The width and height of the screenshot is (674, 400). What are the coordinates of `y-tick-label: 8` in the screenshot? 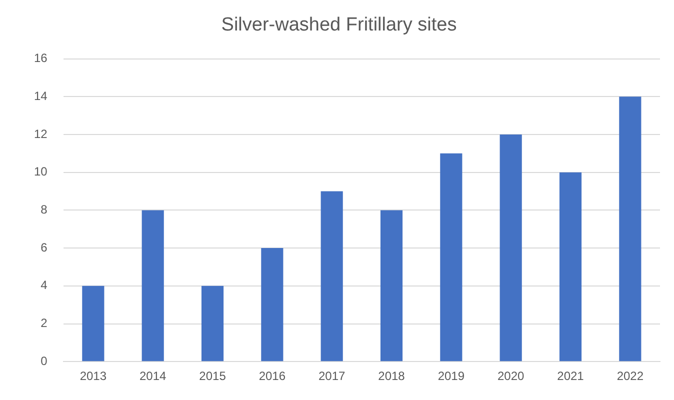 It's located at (44, 209).